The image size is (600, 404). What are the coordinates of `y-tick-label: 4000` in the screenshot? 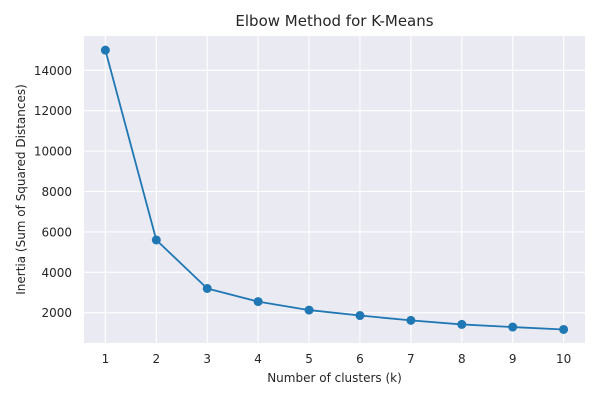 It's located at (56, 273).